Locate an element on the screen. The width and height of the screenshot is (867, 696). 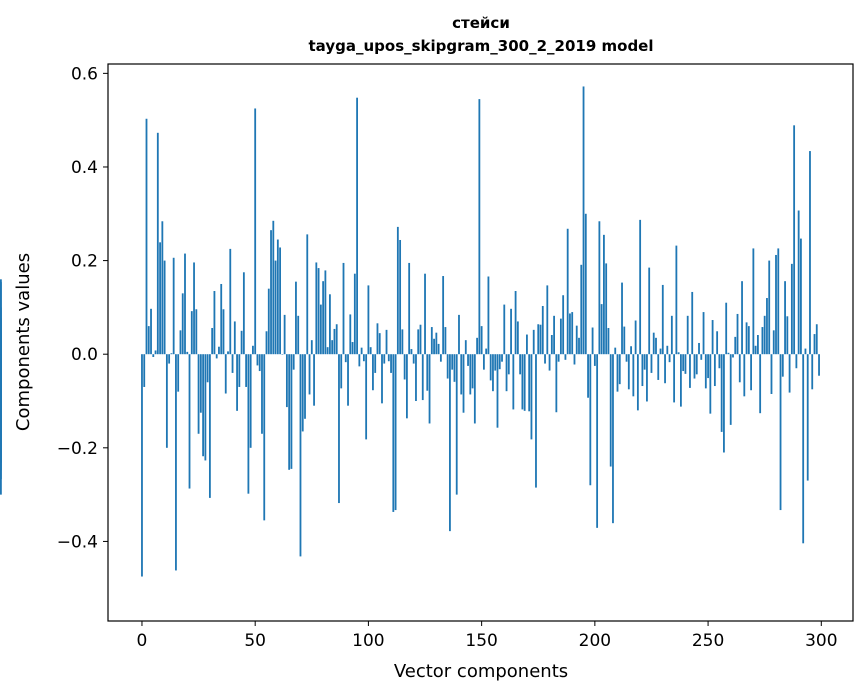
x-tick-label: 150 is located at coordinates (481, 641).